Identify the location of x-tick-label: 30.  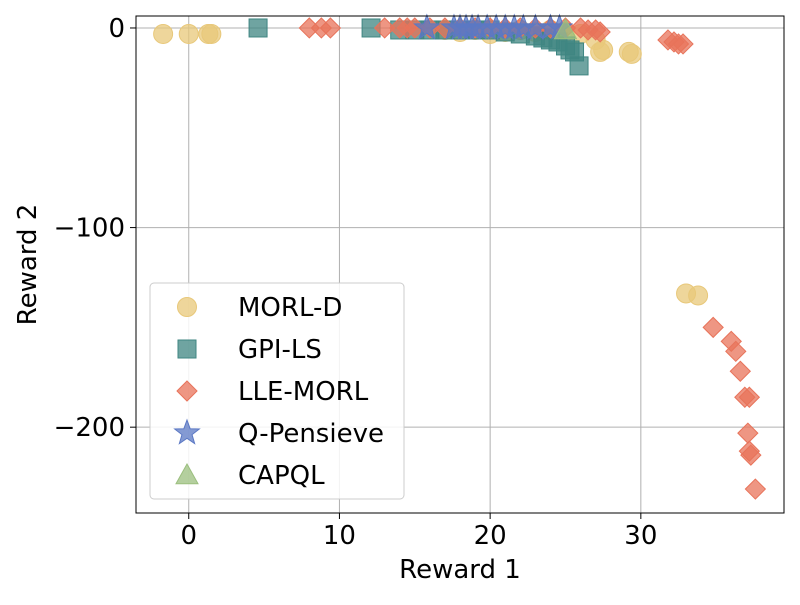
(640, 536).